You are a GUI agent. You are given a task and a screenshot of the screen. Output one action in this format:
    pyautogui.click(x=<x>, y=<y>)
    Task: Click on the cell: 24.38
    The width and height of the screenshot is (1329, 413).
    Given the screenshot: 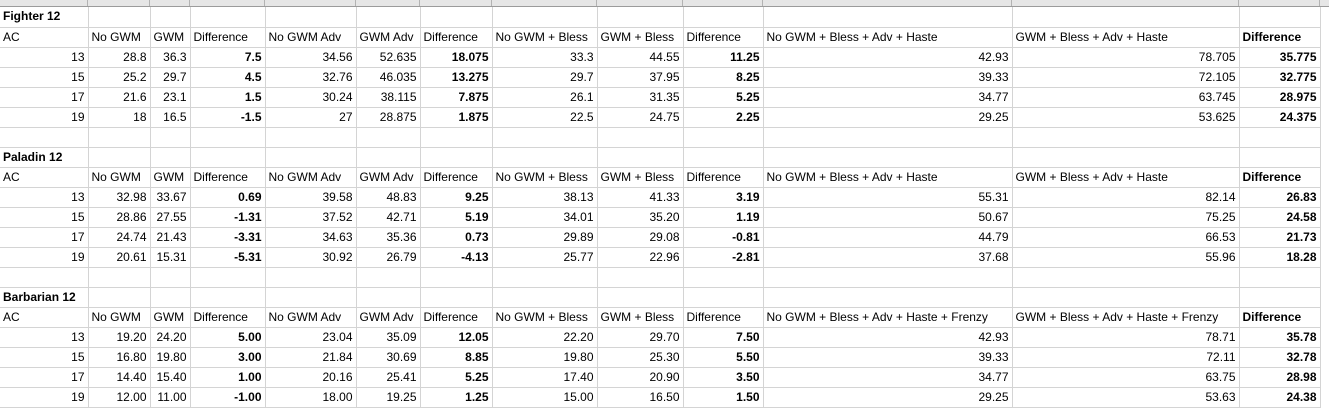 What is the action you would take?
    pyautogui.click(x=1280, y=397)
    